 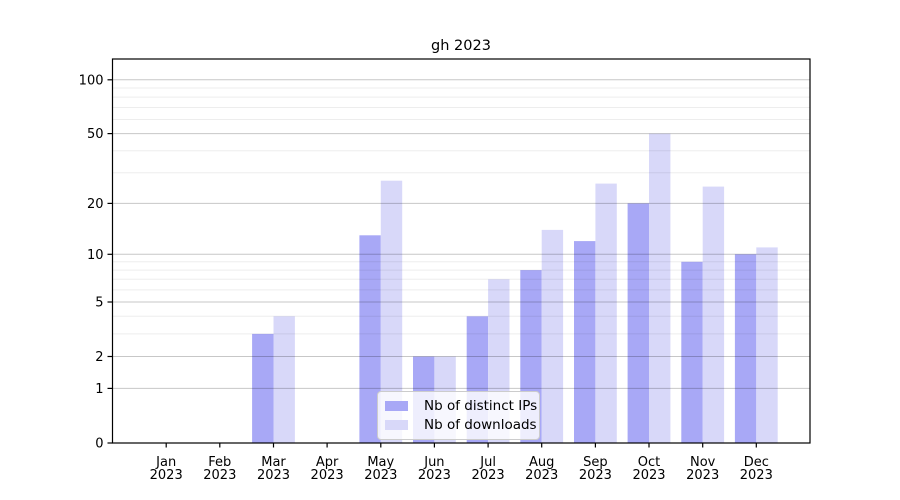 What do you see at coordinates (99, 389) in the screenshot?
I see `y-tick-label: 1` at bounding box center [99, 389].